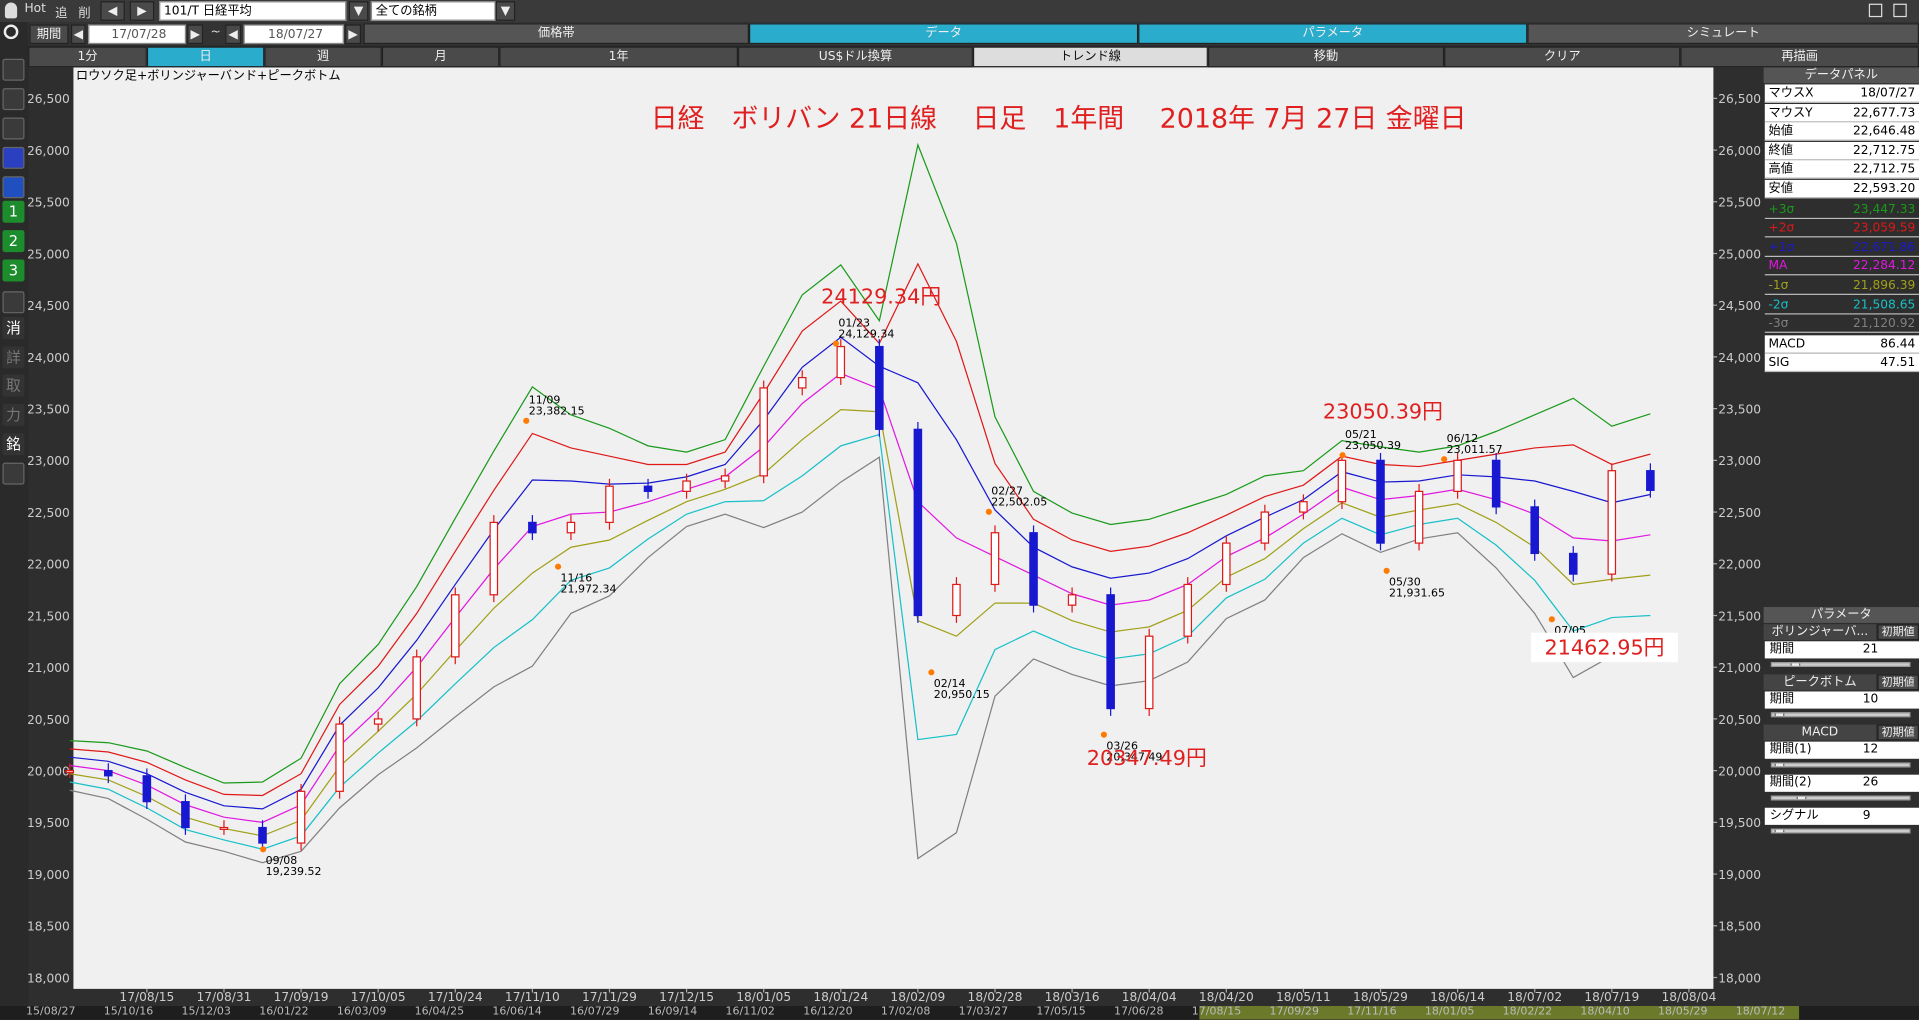  Describe the element at coordinates (1779, 363) in the screenshot. I see `row-label: SIG` at that location.